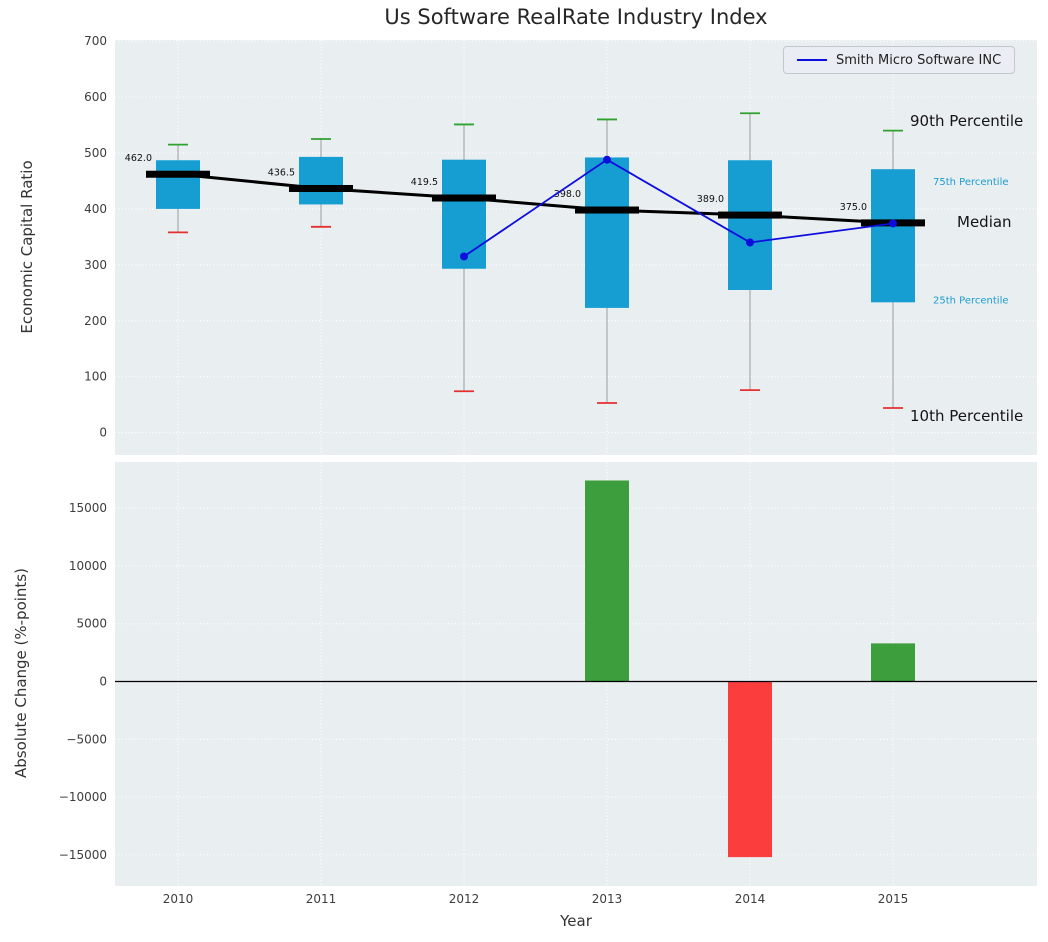 The height and width of the screenshot is (942, 1048). Describe the element at coordinates (812, 60) in the screenshot. I see `legend-line-sample` at that location.